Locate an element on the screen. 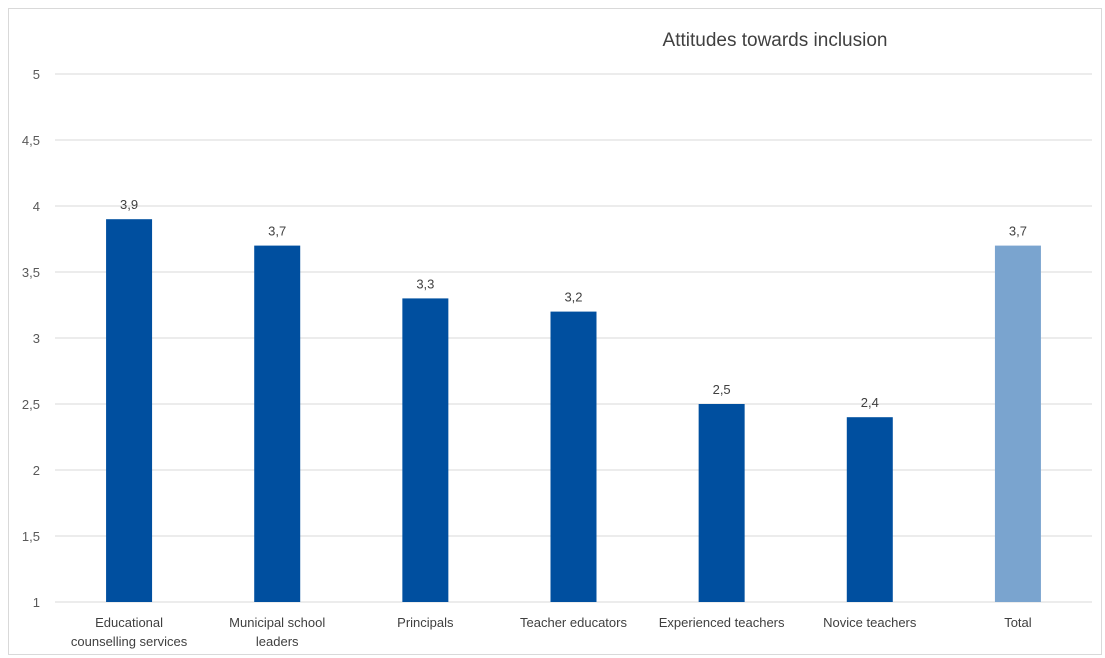  x-category-label: leaders is located at coordinates (277, 641).